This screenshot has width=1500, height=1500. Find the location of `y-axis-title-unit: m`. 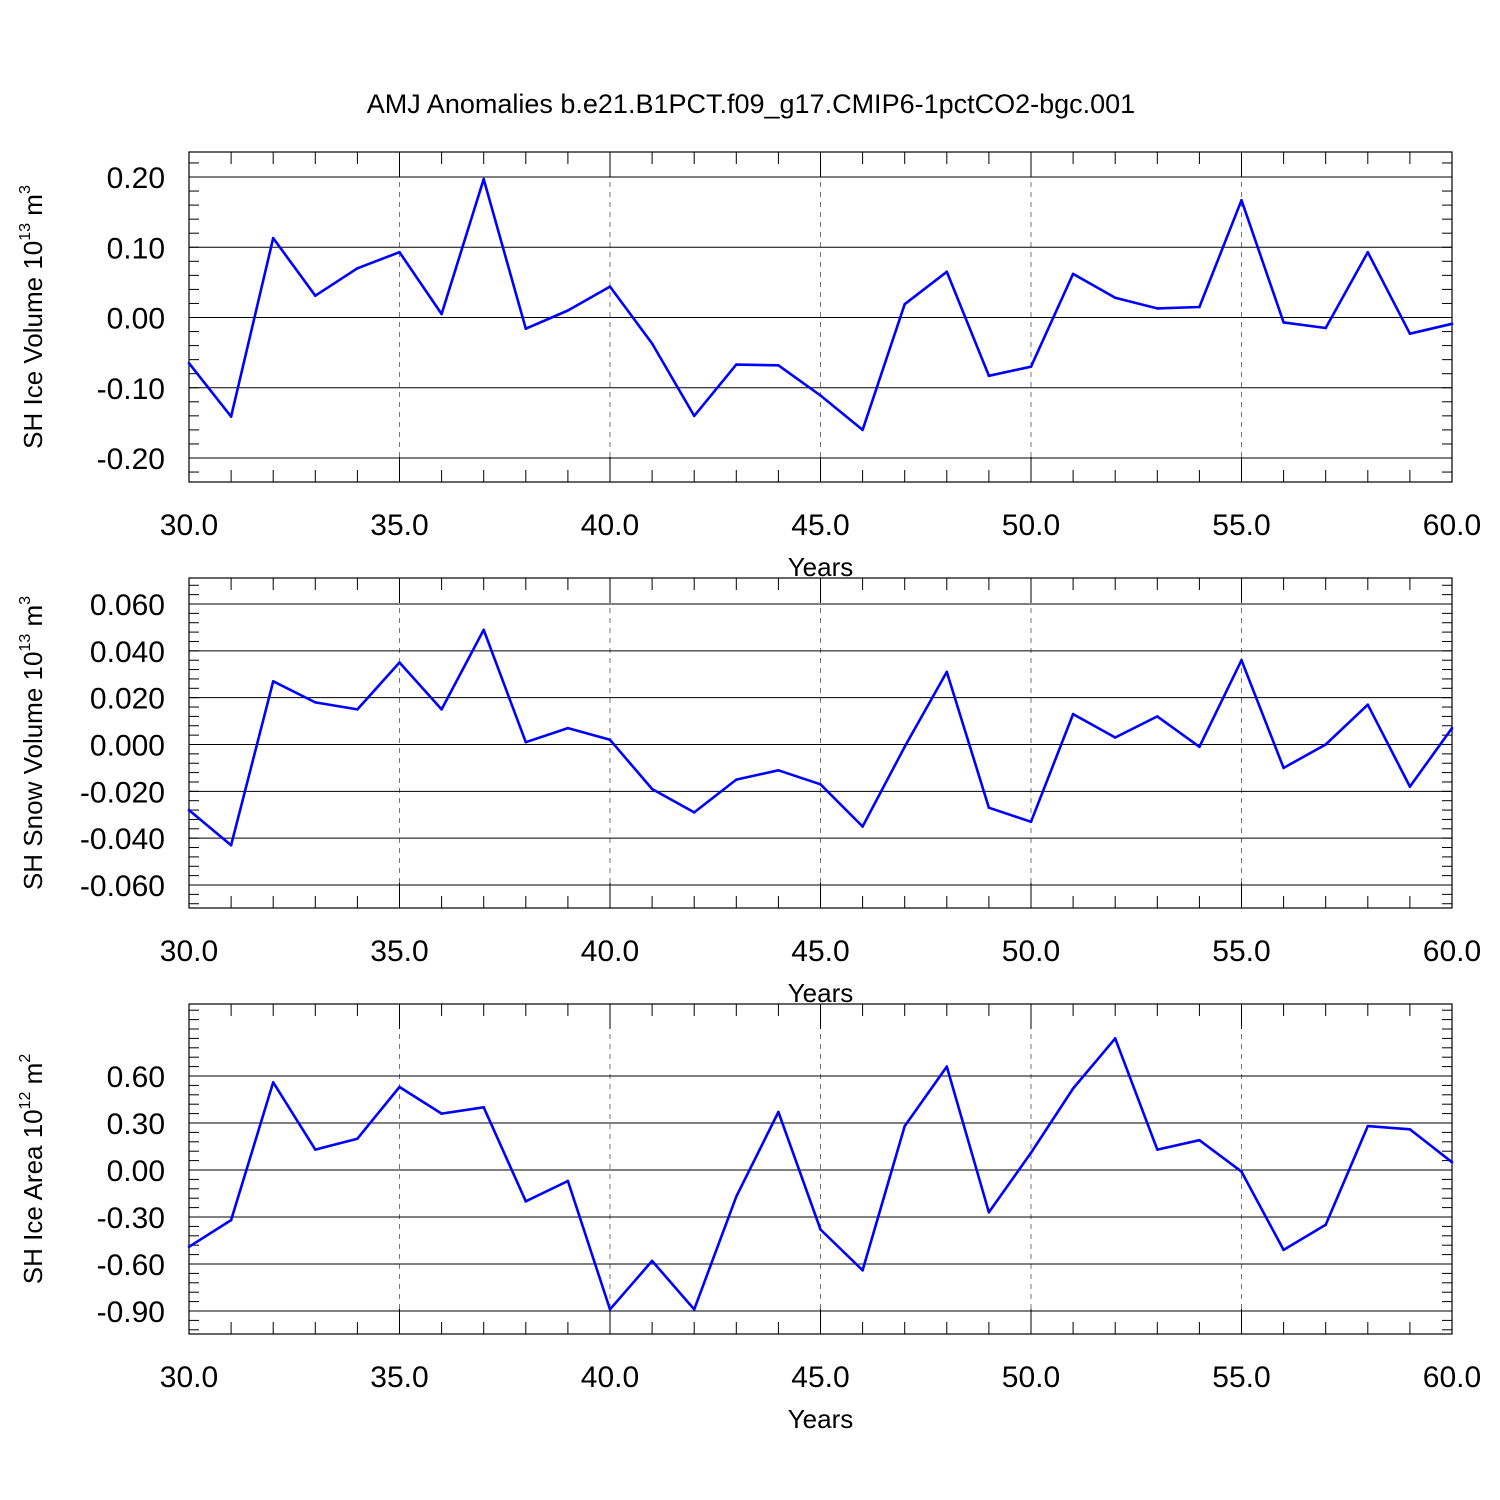

y-axis-title-unit: m is located at coordinates (33, 619).